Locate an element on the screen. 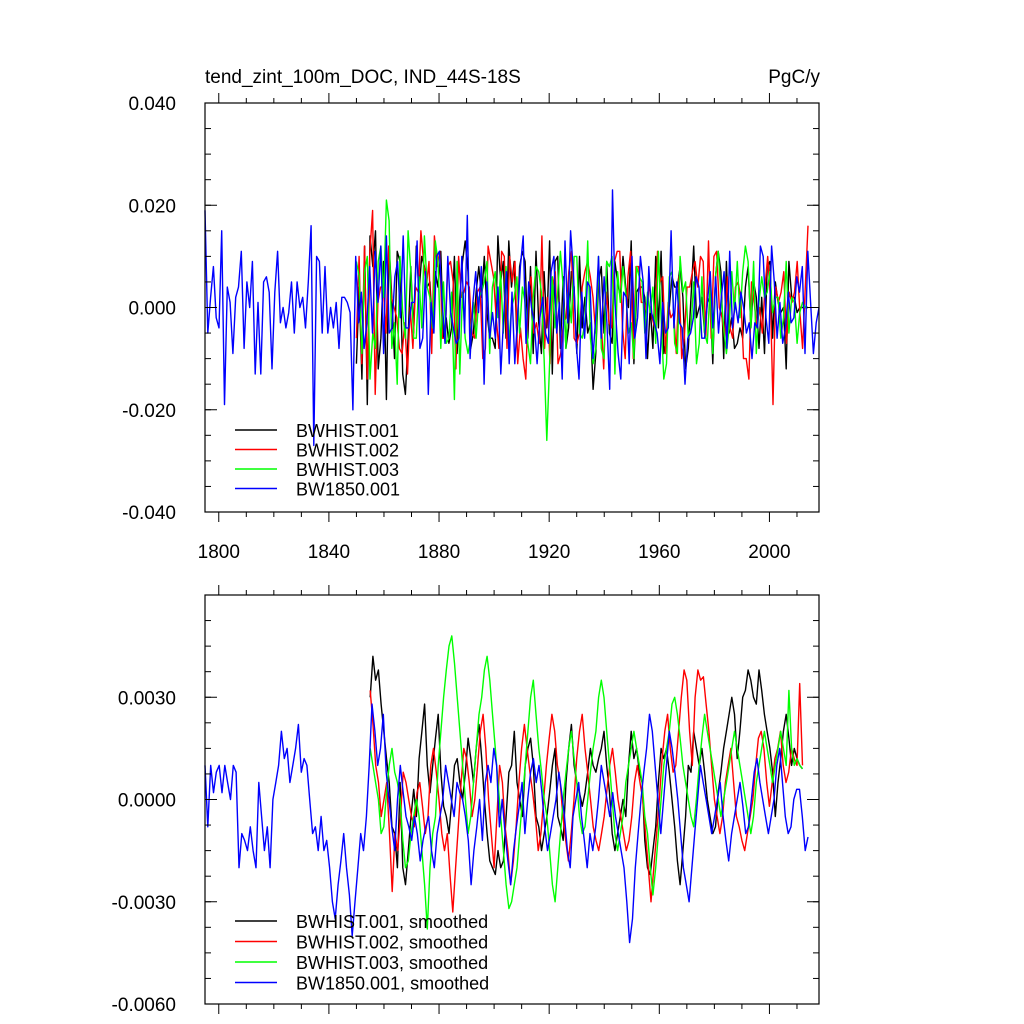  series-line-bwhist-003-smoothed is located at coordinates (586, 782).